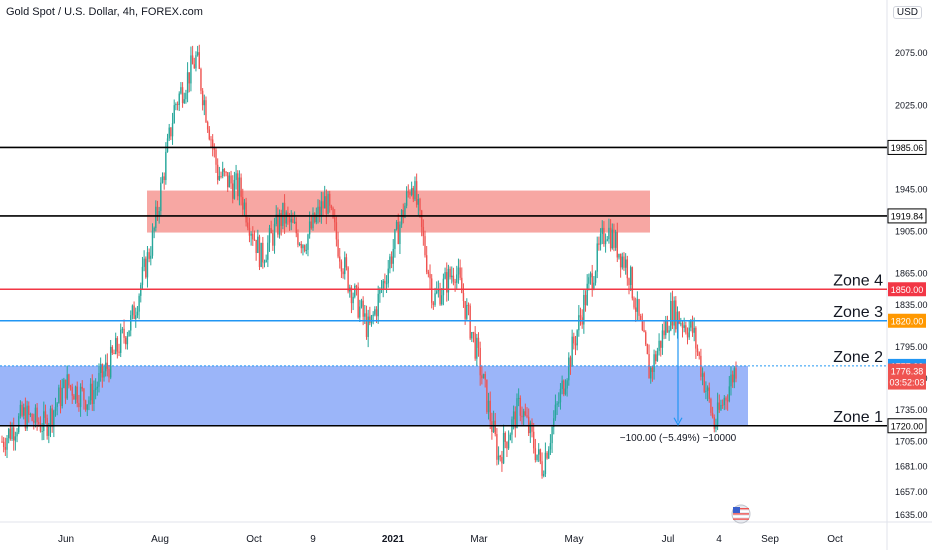  Describe the element at coordinates (393, 539) in the screenshot. I see `time-tick-label: 2021` at that location.